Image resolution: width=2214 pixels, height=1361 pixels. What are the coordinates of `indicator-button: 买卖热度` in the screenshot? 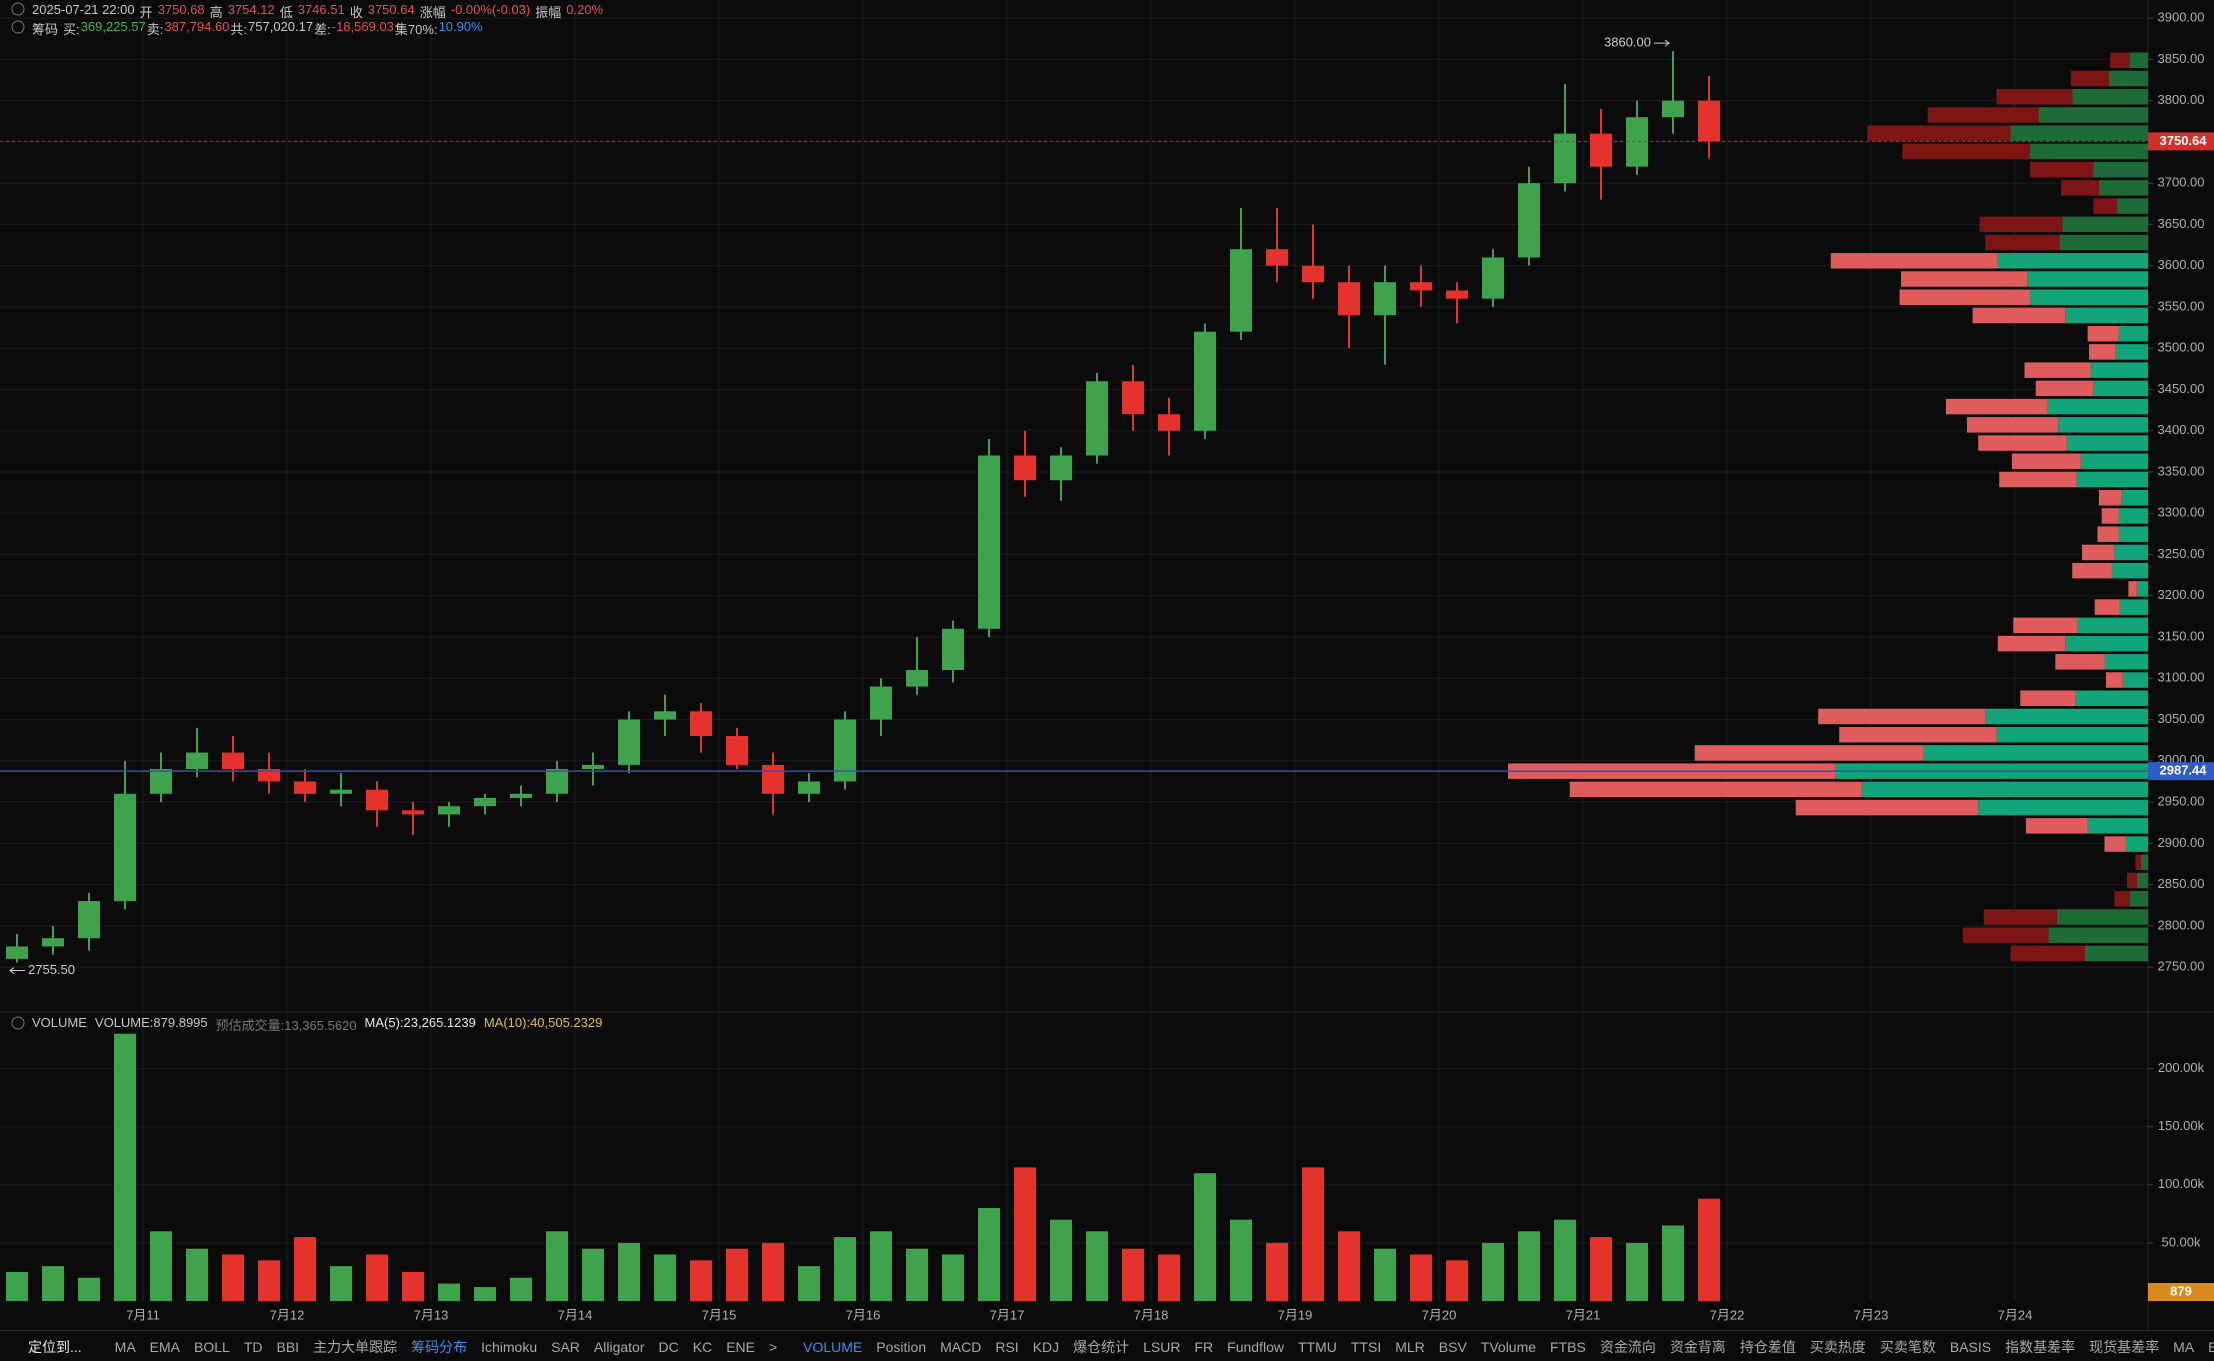 It's located at (1837, 1346).